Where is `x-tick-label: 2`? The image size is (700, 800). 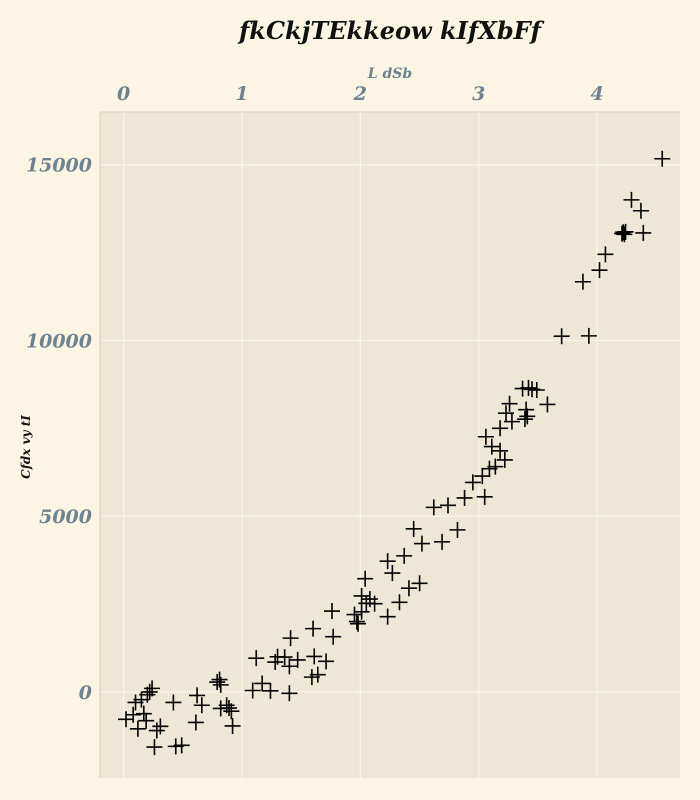 x-tick-label: 2 is located at coordinates (360, 94).